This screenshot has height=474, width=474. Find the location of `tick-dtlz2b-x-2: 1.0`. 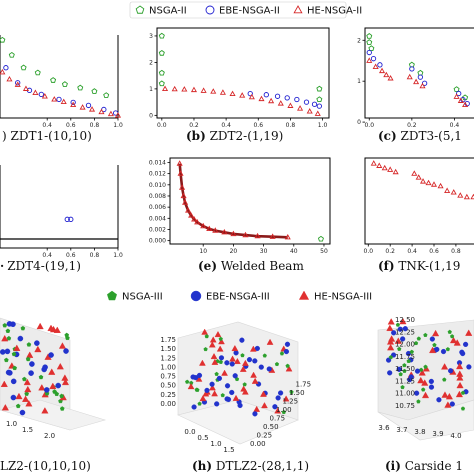

tick-dtlz2b-x-2: 1.0 is located at coordinates (215, 444).